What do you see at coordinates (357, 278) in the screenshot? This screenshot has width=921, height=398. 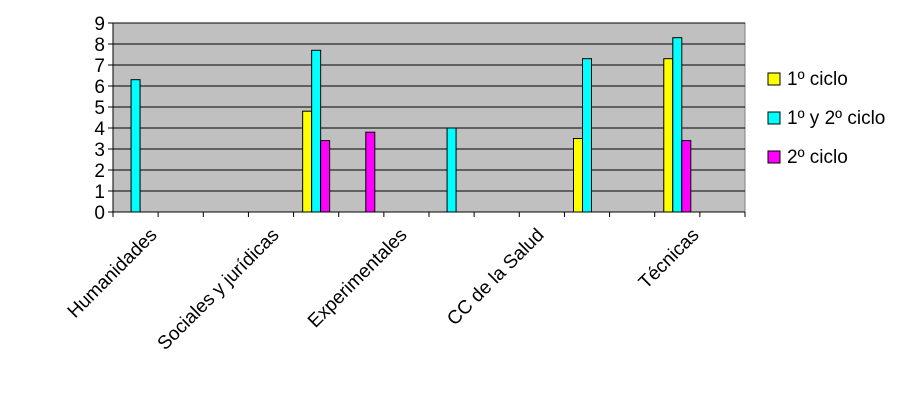 I see `category-label: Experimentales` at bounding box center [357, 278].